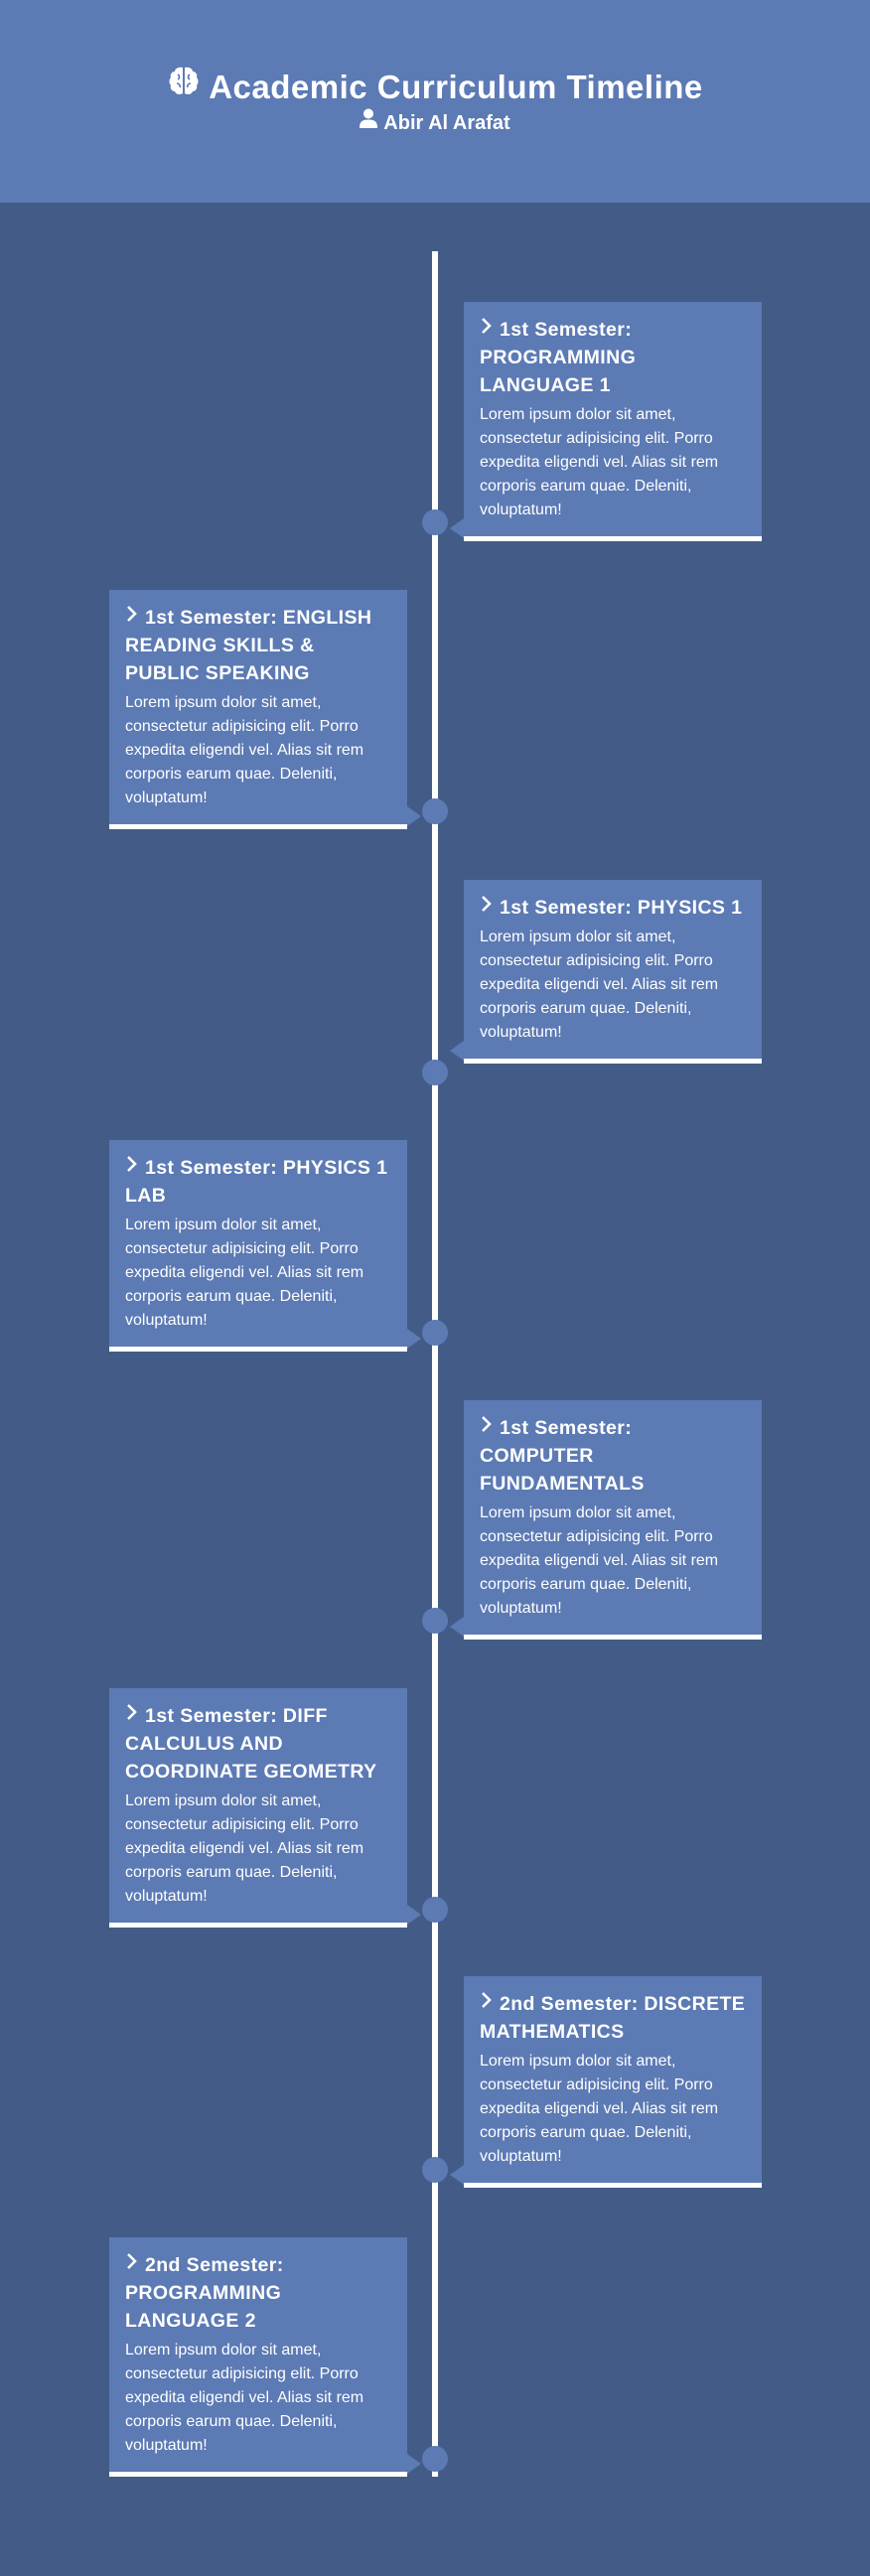  I want to click on card-title-text: 1st Semester: PHYSICS 1 LAB, so click(256, 1182).